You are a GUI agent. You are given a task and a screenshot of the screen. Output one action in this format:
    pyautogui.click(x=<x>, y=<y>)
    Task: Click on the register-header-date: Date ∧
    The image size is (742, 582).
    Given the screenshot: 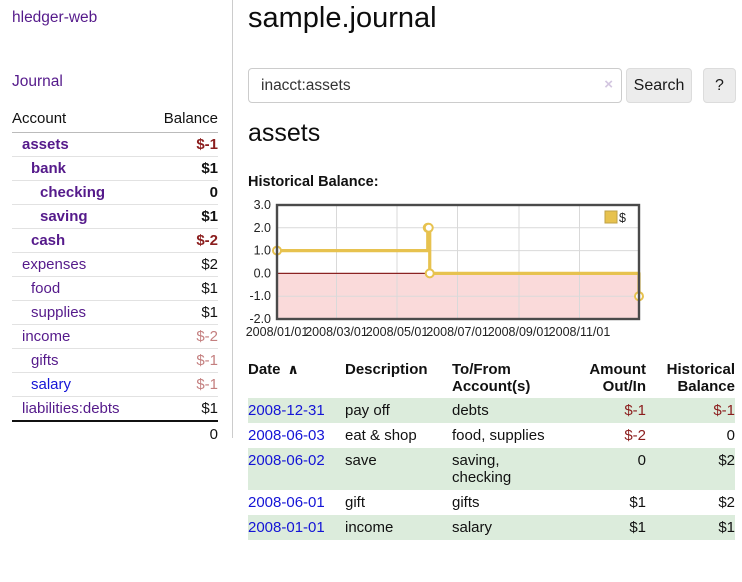 What is the action you would take?
    pyautogui.click(x=273, y=369)
    